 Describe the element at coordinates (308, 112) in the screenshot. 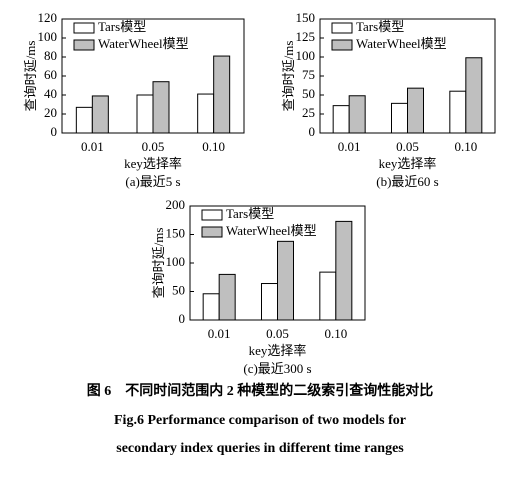

I see `y-tick-label: 25` at that location.